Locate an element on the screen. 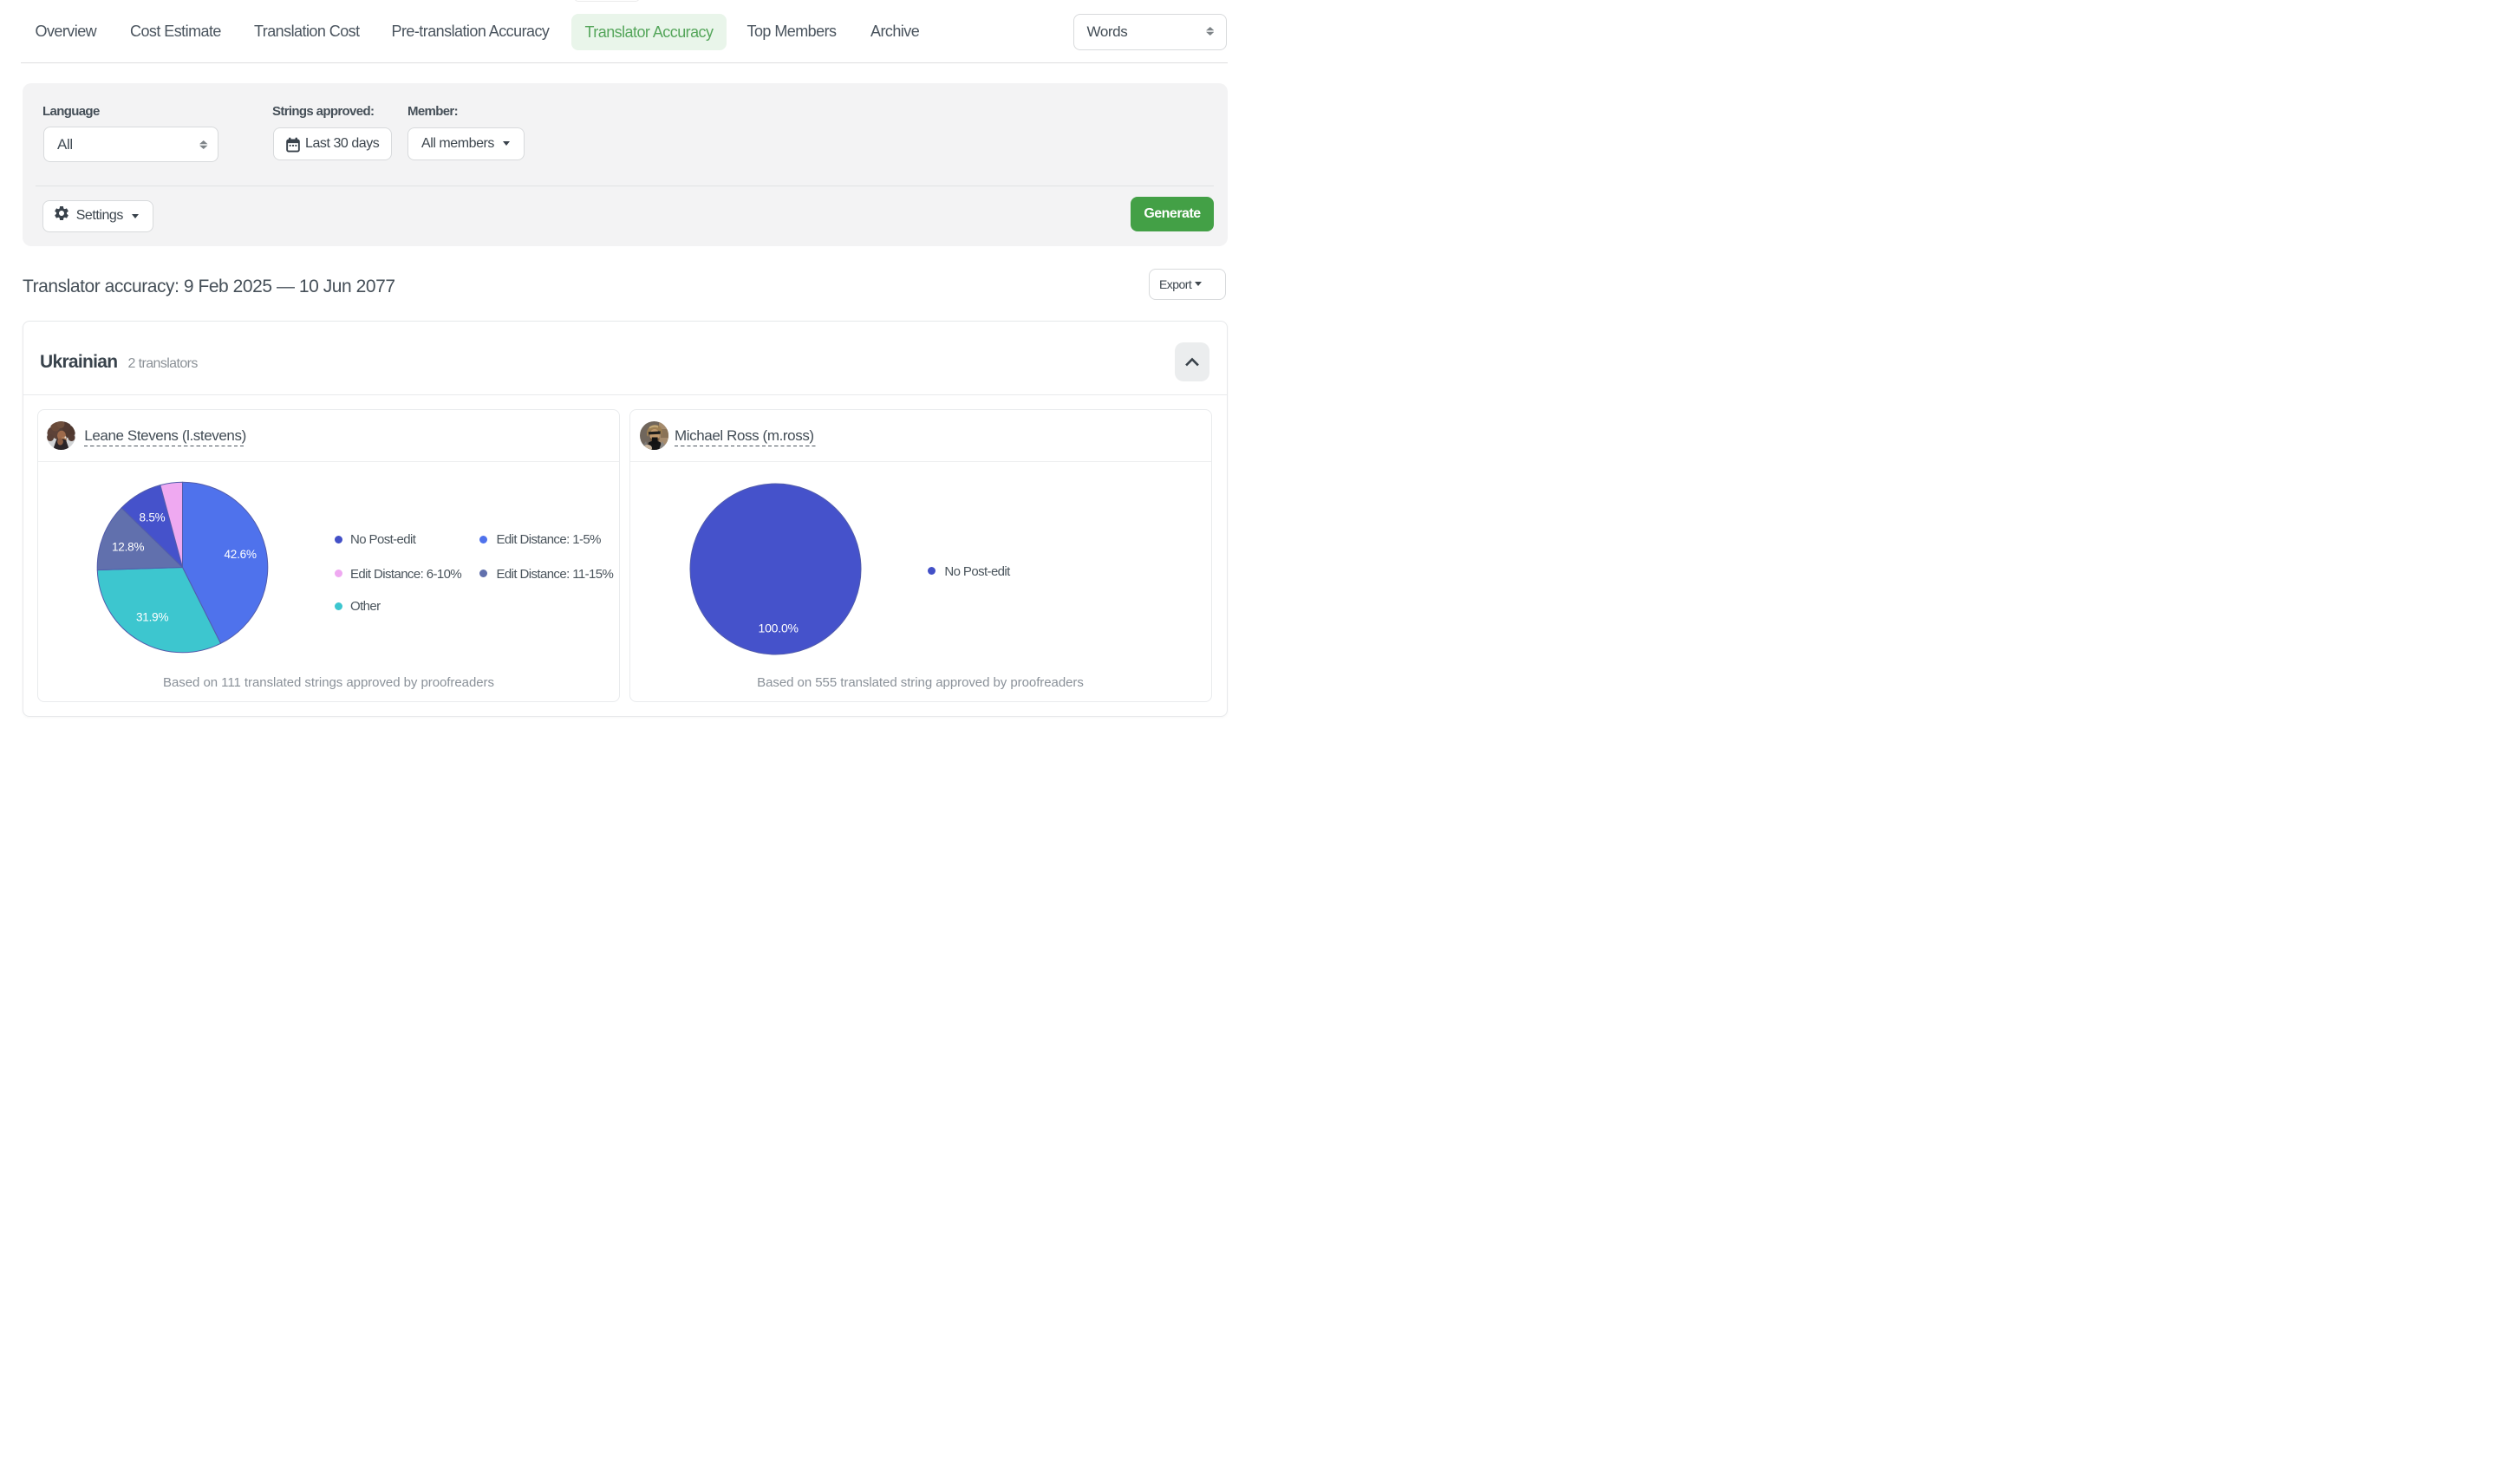  svg-text: 42.6% is located at coordinates (241, 554).